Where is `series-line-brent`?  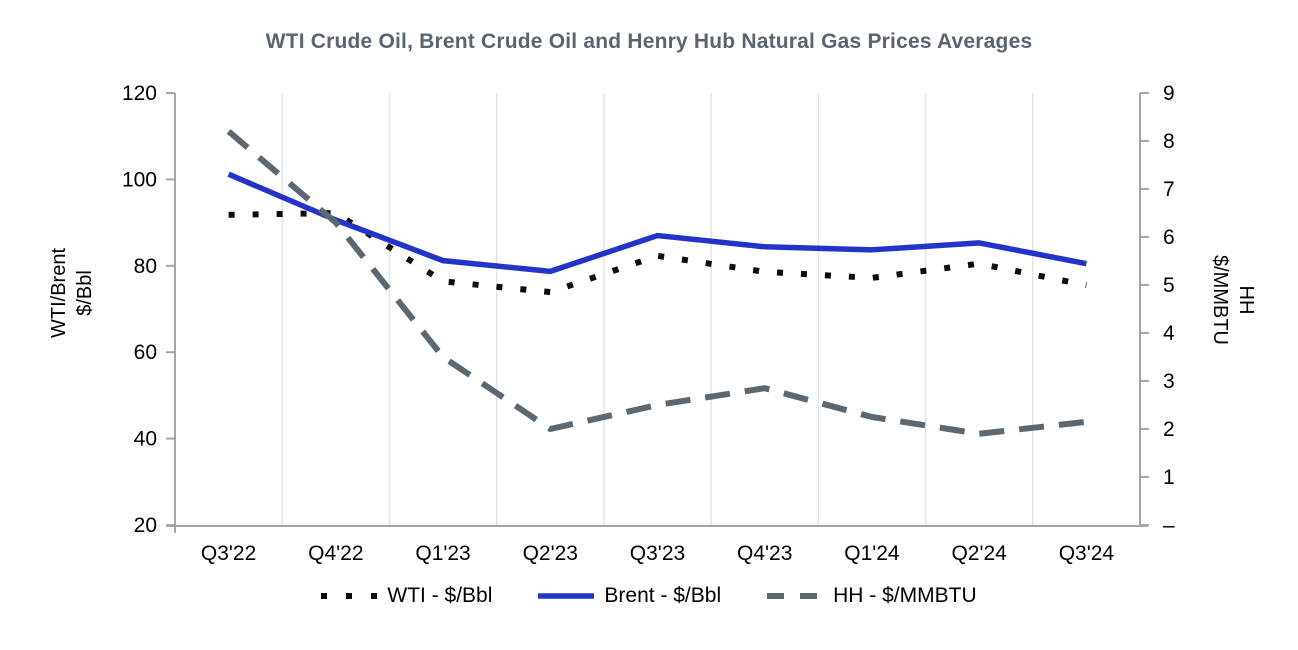
series-line-brent is located at coordinates (657, 223).